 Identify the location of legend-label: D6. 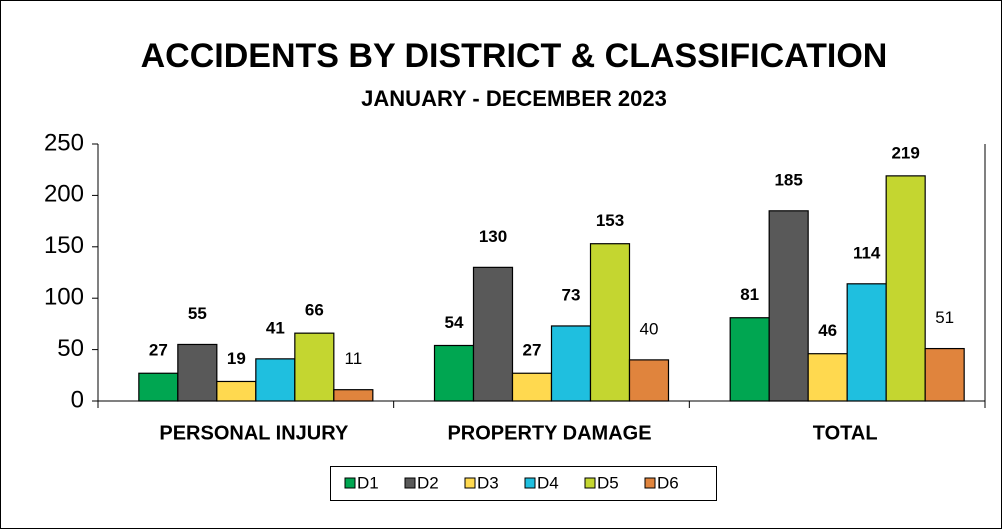
(668, 482).